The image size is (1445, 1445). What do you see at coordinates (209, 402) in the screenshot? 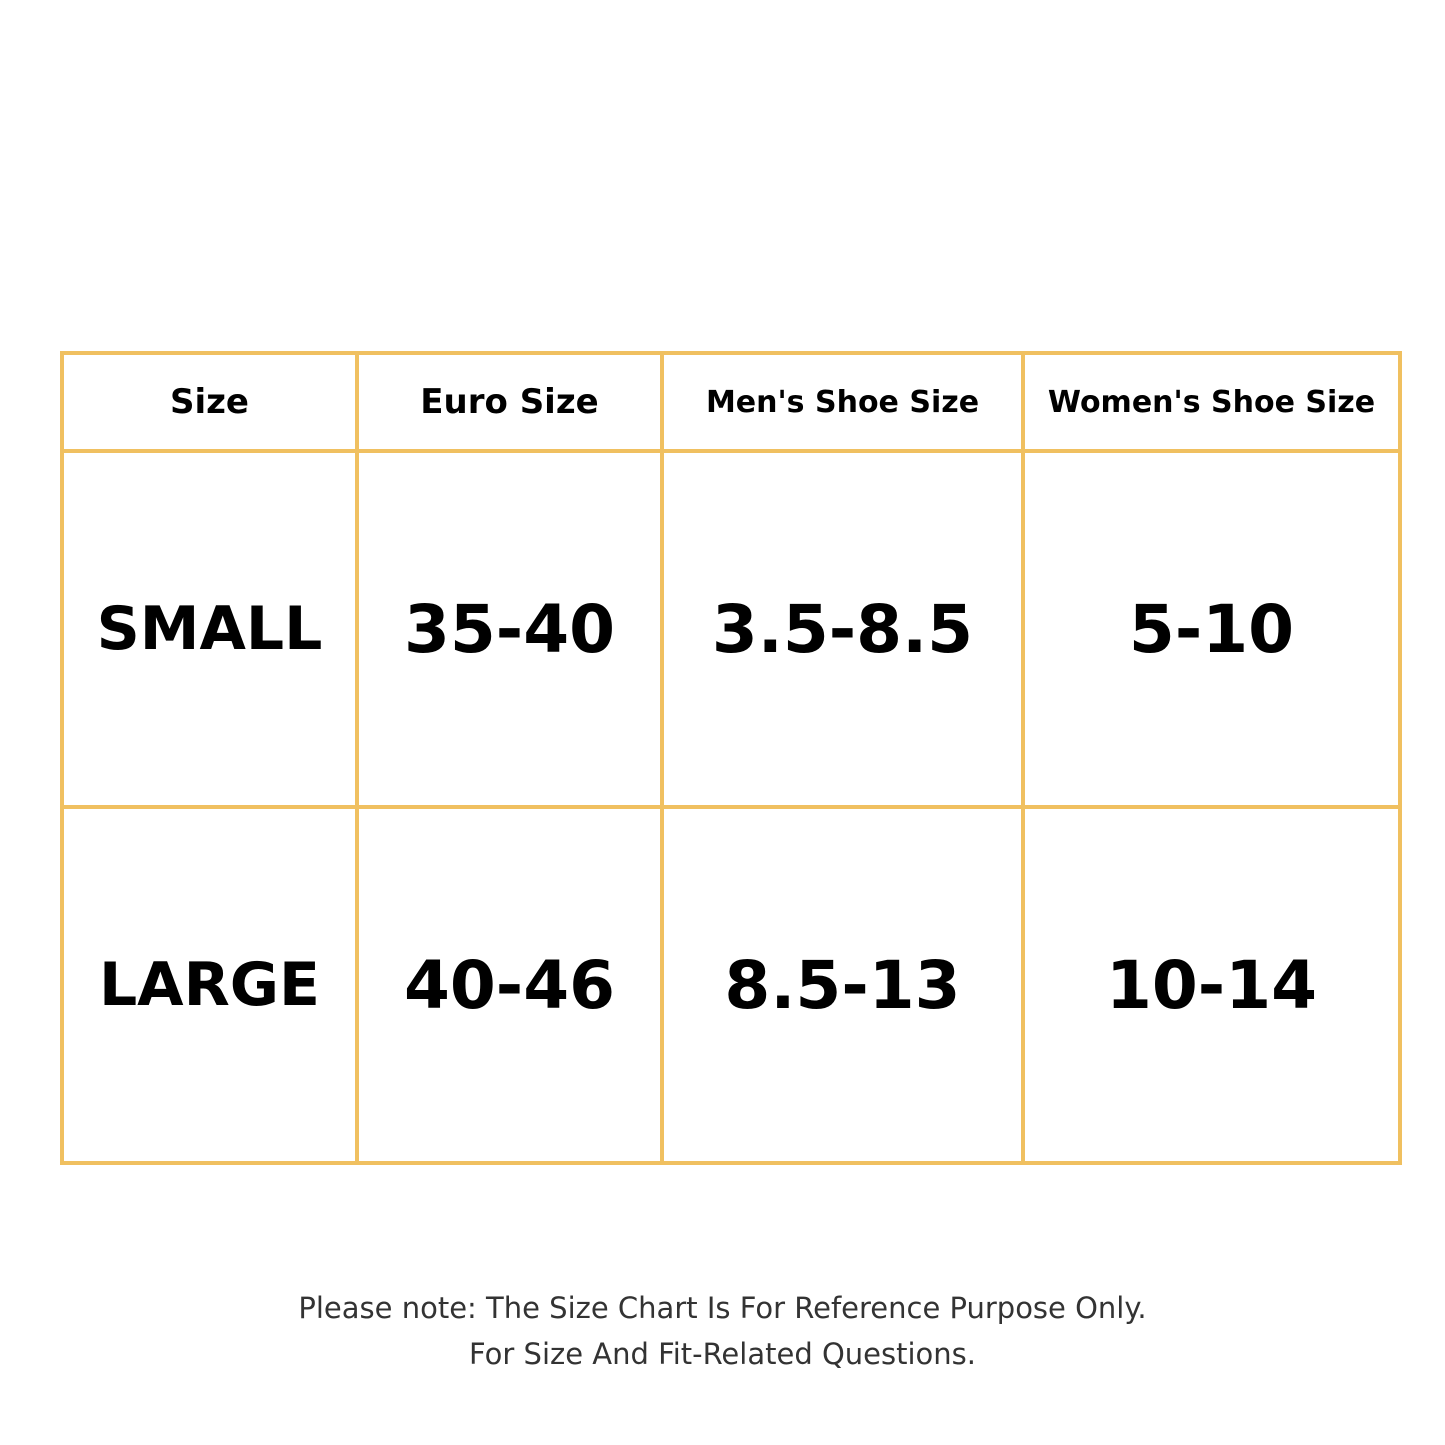
I see `header-cell: Size` at bounding box center [209, 402].